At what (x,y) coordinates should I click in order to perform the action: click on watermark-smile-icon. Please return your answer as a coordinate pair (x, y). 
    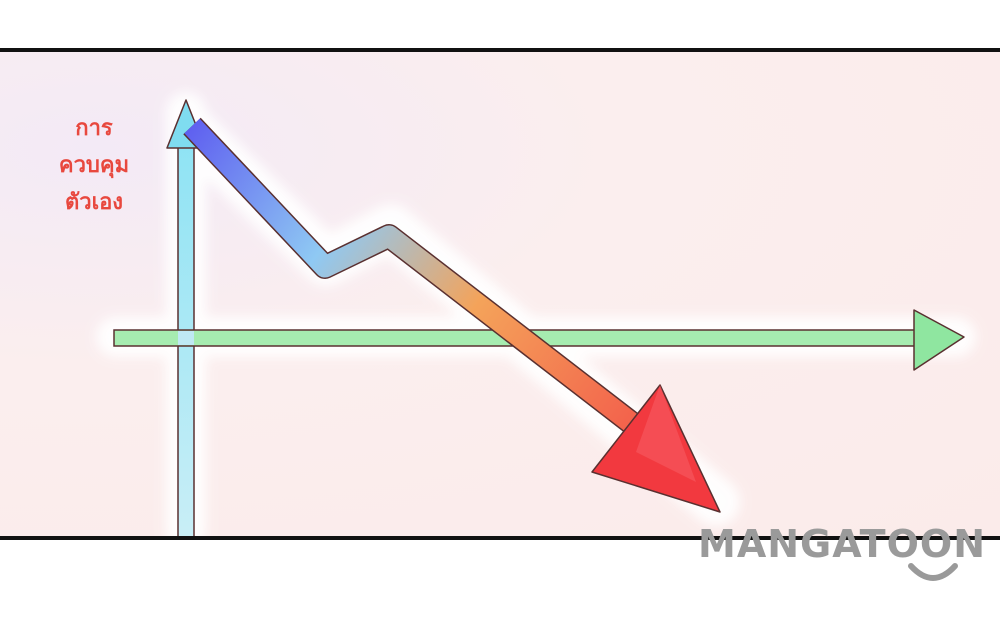
    Looking at the image, I should click on (933, 572).